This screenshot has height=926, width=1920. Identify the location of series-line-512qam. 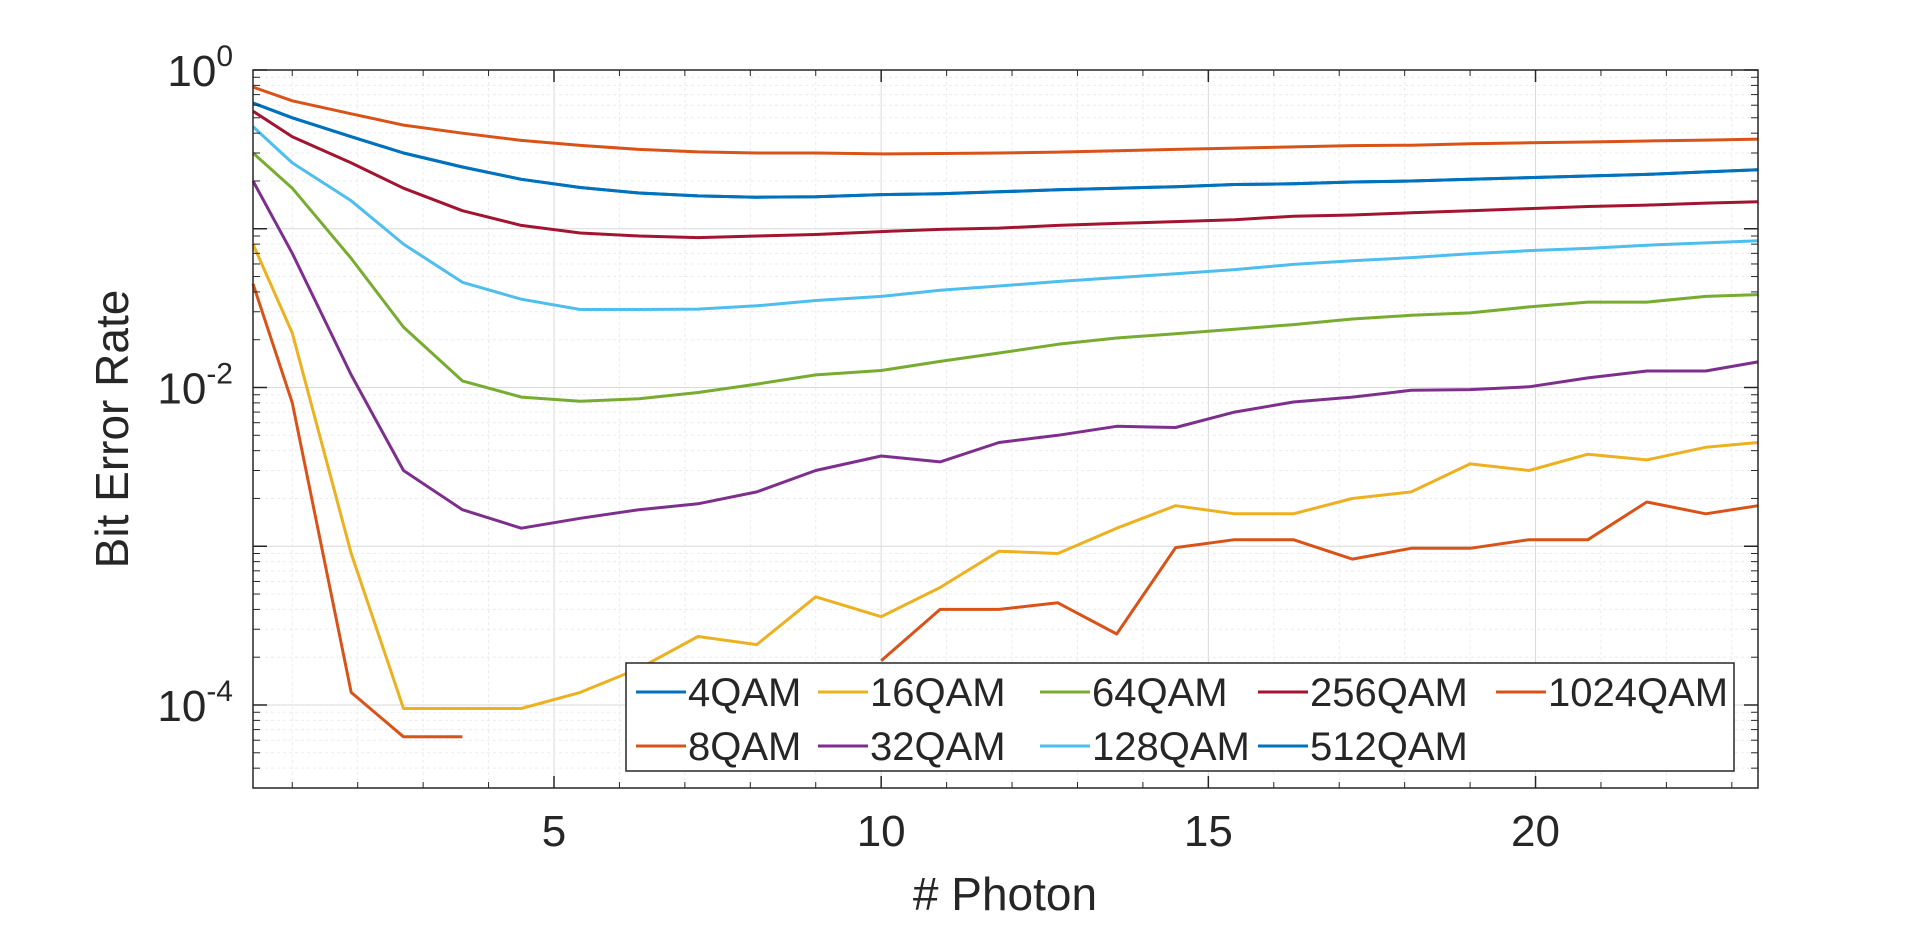
(1005, 150).